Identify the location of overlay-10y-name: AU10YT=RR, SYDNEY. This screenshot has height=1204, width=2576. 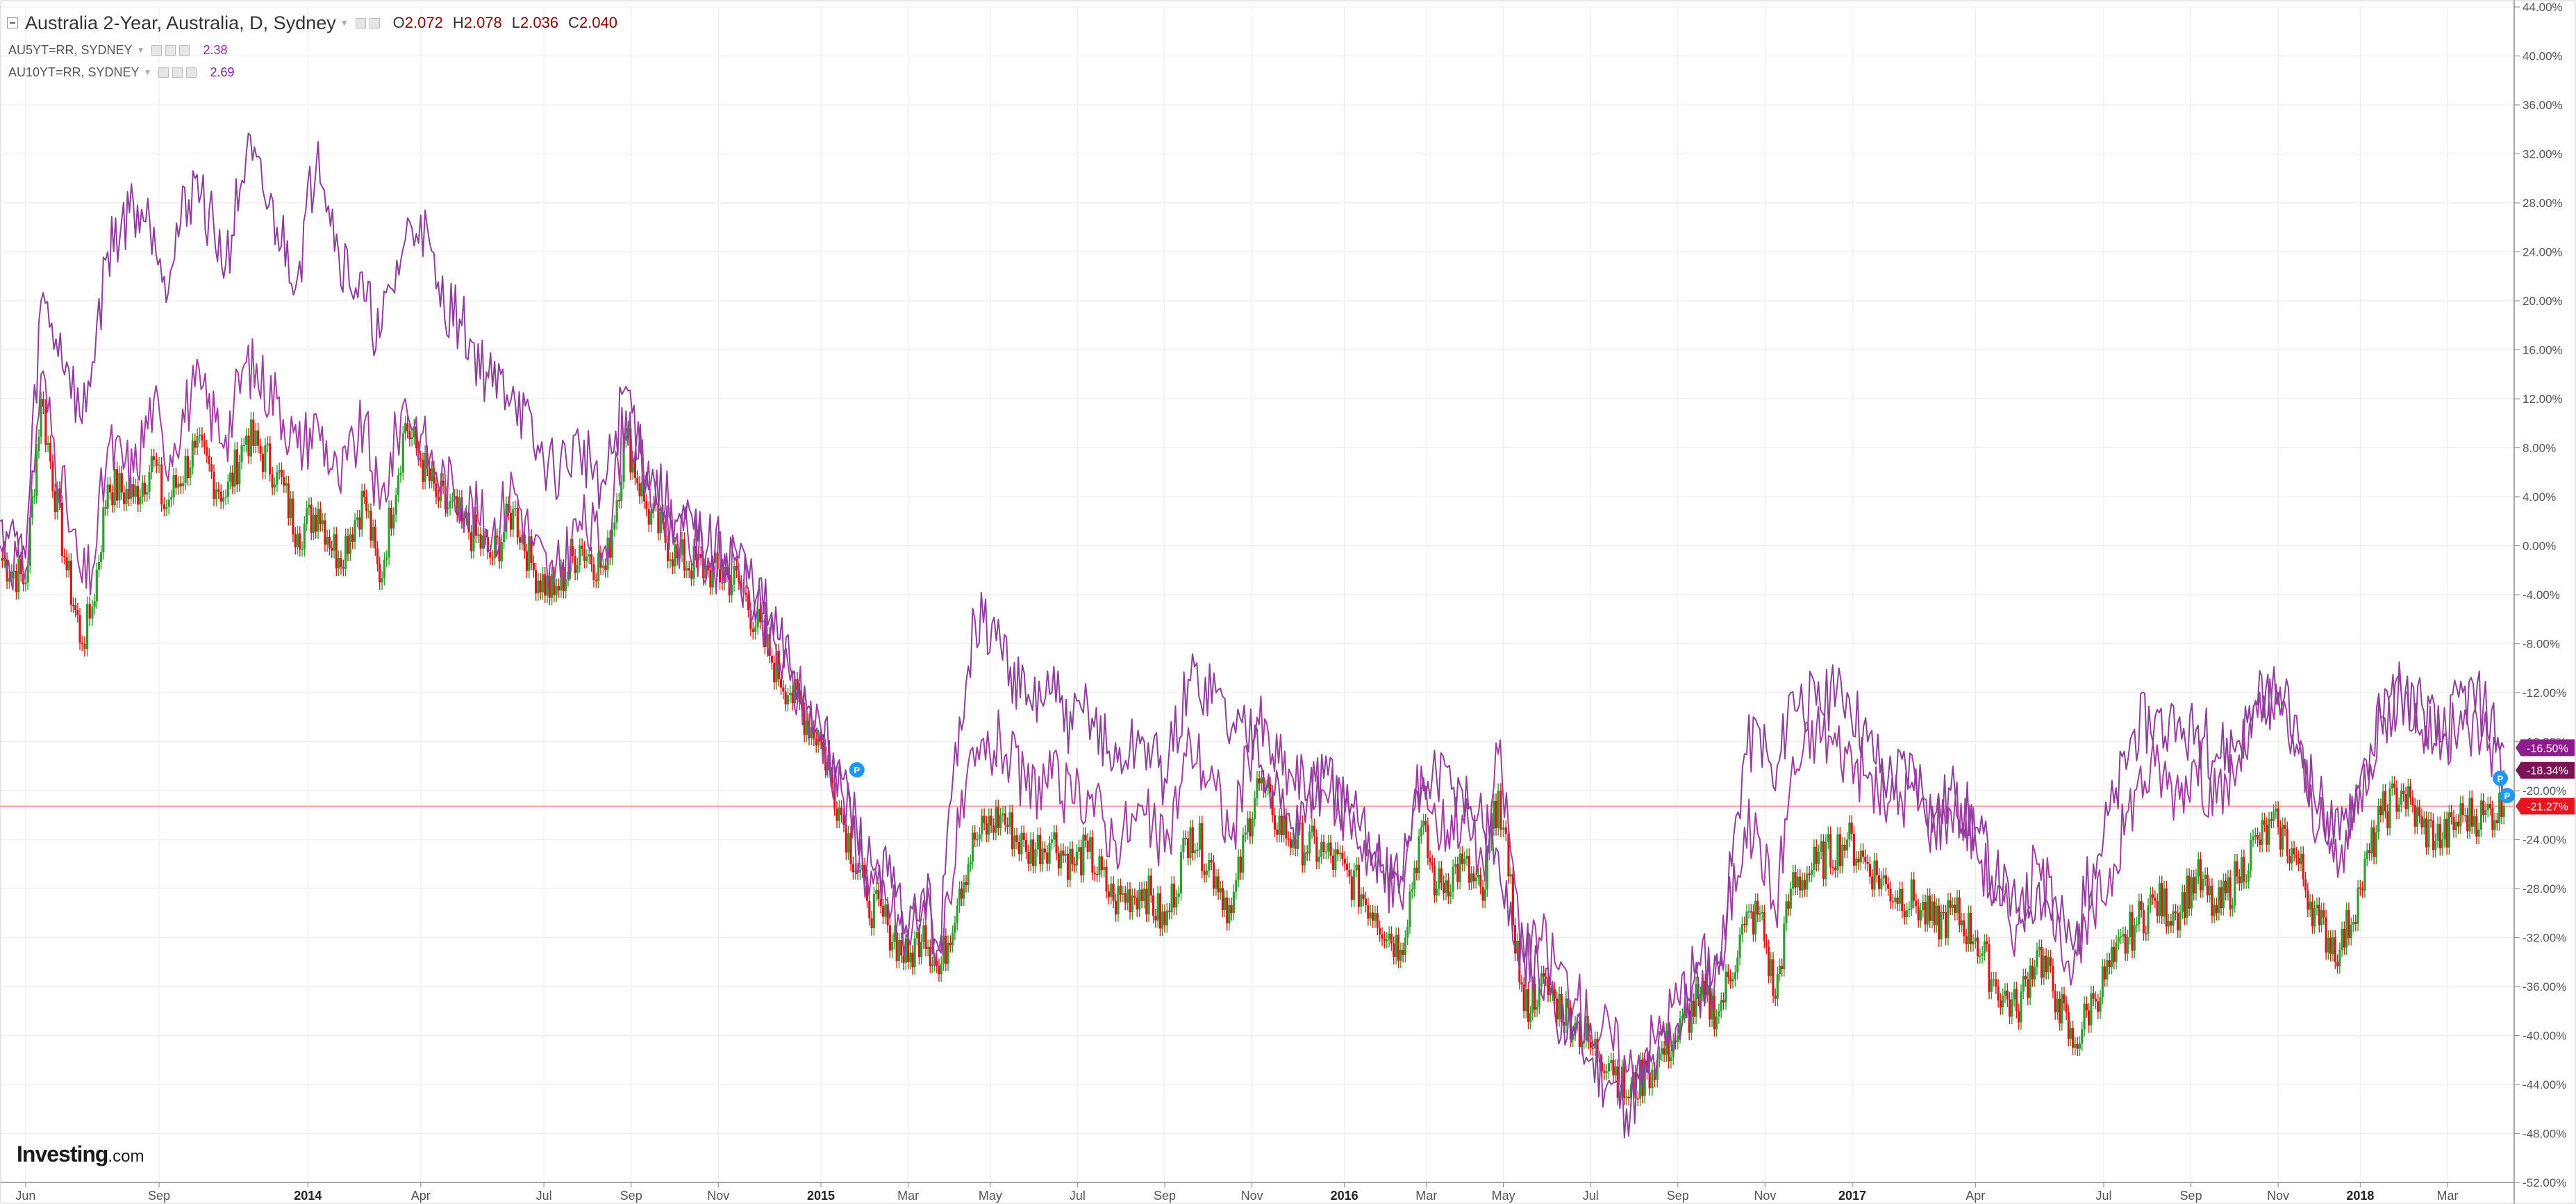
(74, 72).